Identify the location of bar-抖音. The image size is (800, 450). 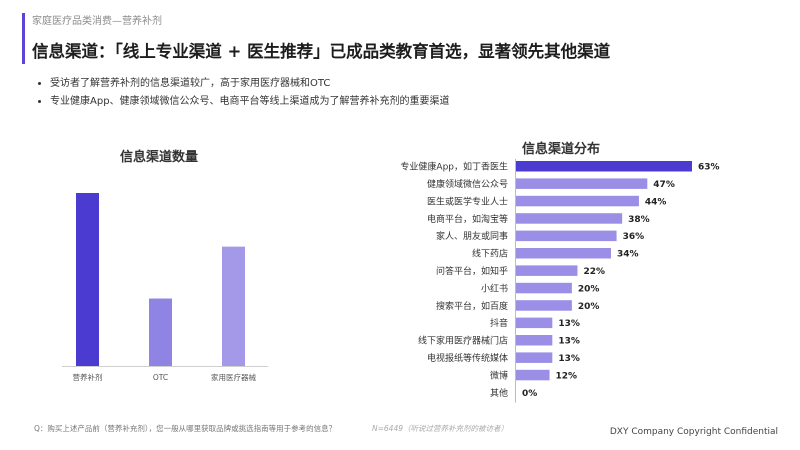
(534, 323).